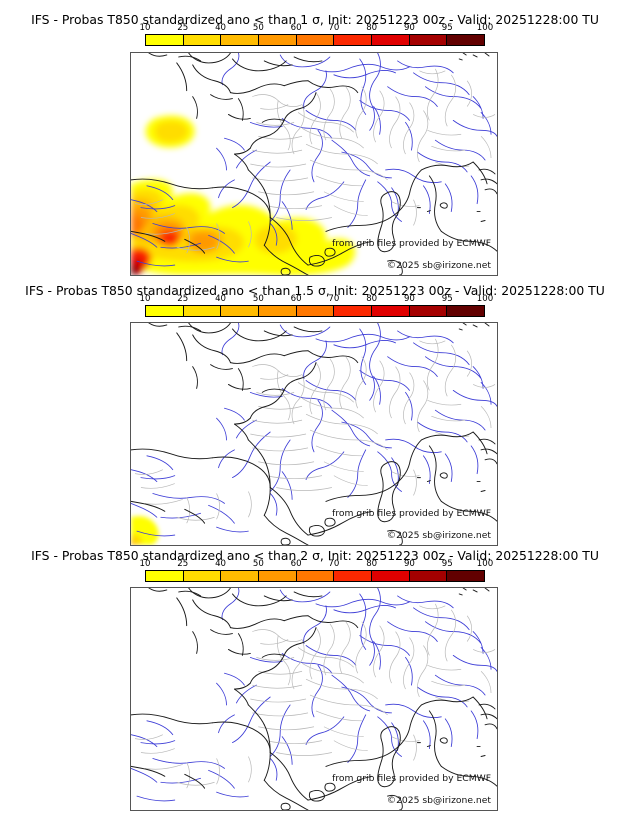 This screenshot has width=630, height=828. What do you see at coordinates (438, 800) in the screenshot?
I see `panel-3-copyright: ©2025 sb@irizone.net` at bounding box center [438, 800].